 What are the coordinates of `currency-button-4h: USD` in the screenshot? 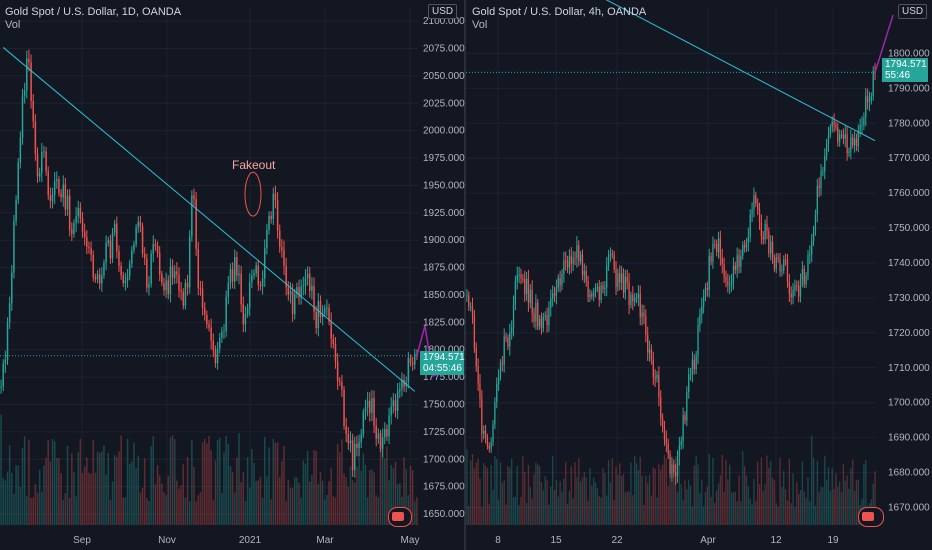 It's located at (913, 11).